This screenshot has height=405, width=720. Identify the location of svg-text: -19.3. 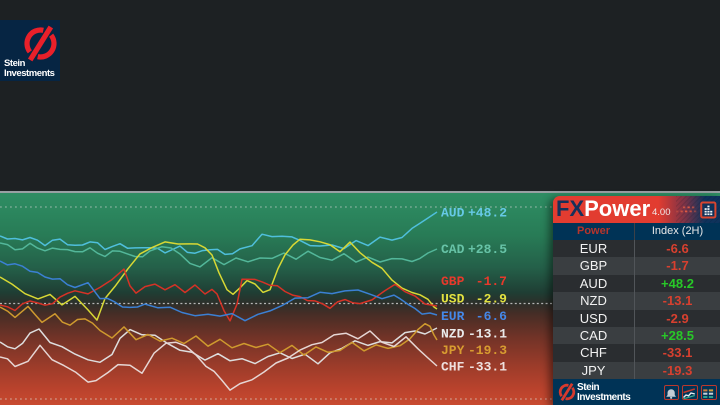
(487, 350).